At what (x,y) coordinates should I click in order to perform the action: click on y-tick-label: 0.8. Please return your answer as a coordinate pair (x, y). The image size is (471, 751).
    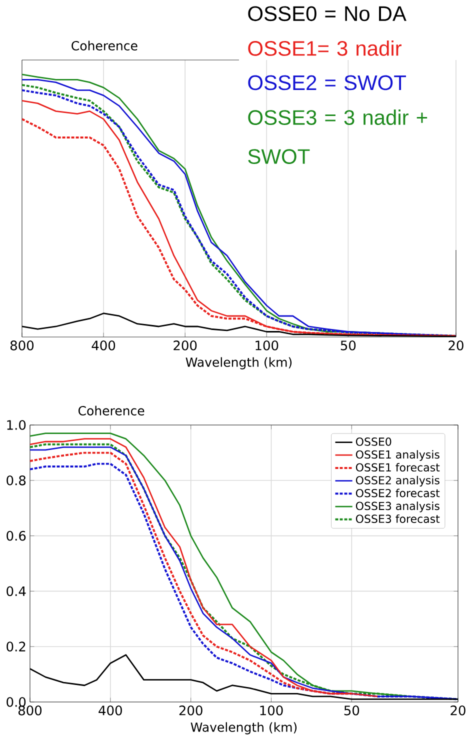
    Looking at the image, I should click on (16, 480).